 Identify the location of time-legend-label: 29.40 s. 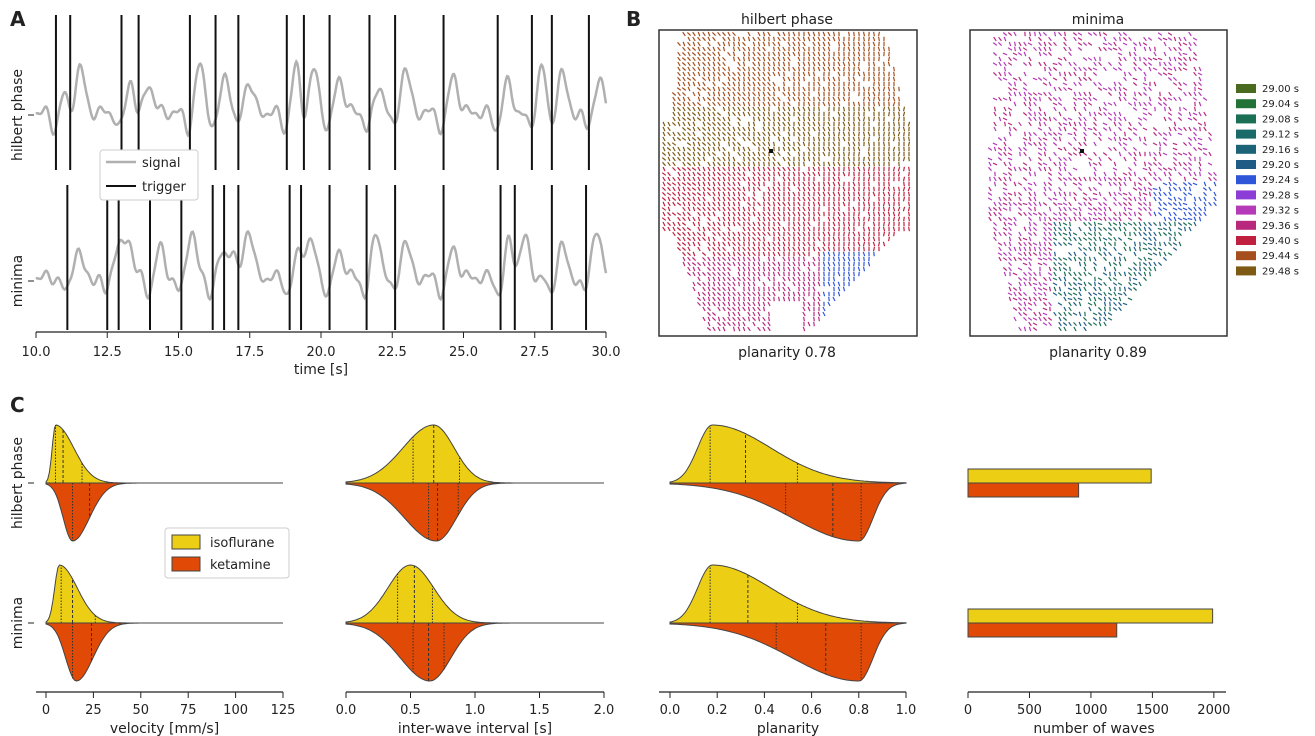
(1280, 241).